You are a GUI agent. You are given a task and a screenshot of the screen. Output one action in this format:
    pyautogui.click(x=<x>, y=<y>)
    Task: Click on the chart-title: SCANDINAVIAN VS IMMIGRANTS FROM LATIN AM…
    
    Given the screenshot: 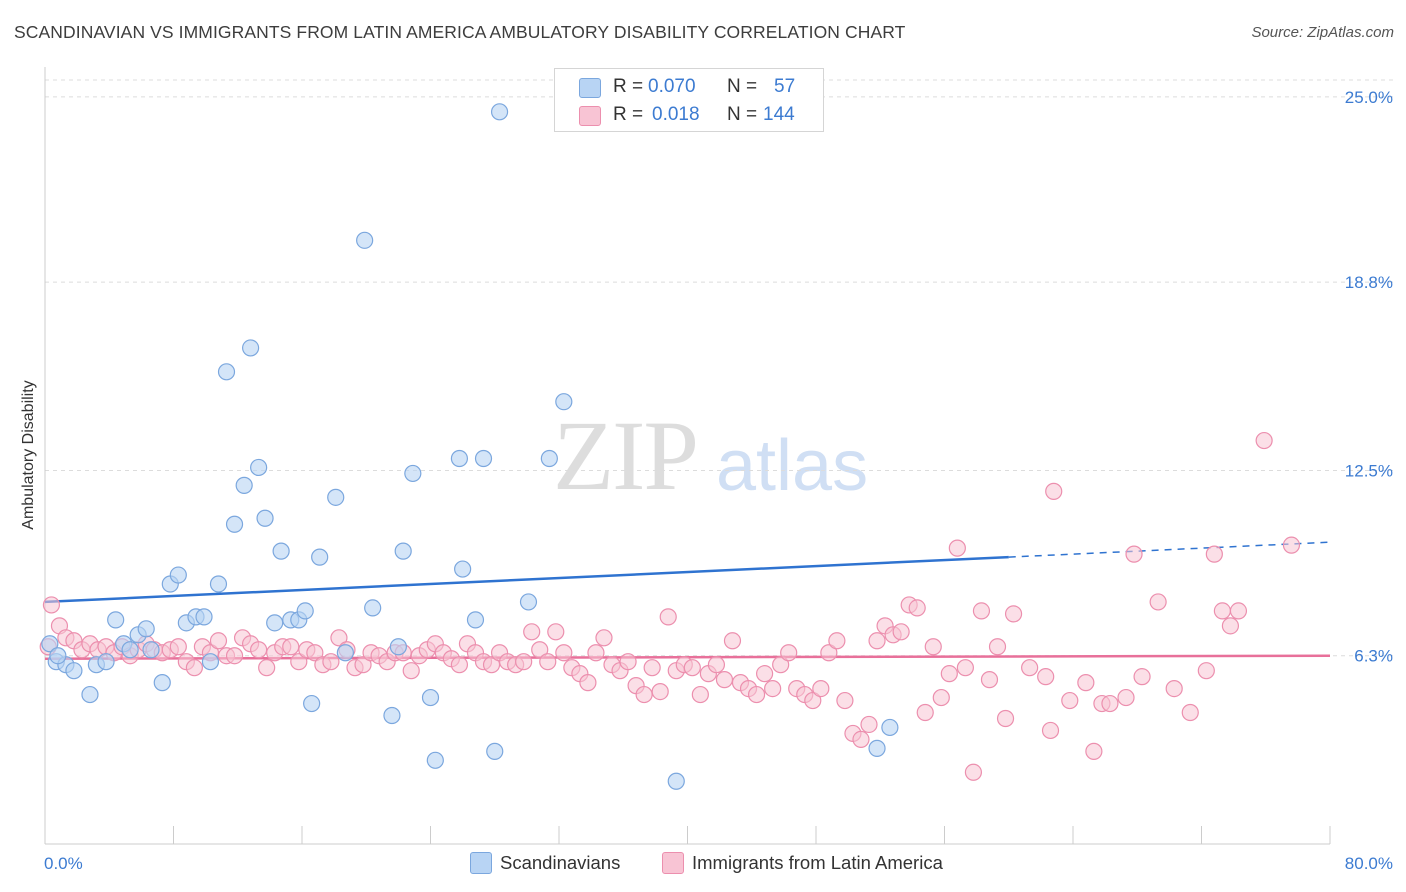 What is the action you would take?
    pyautogui.click(x=460, y=32)
    